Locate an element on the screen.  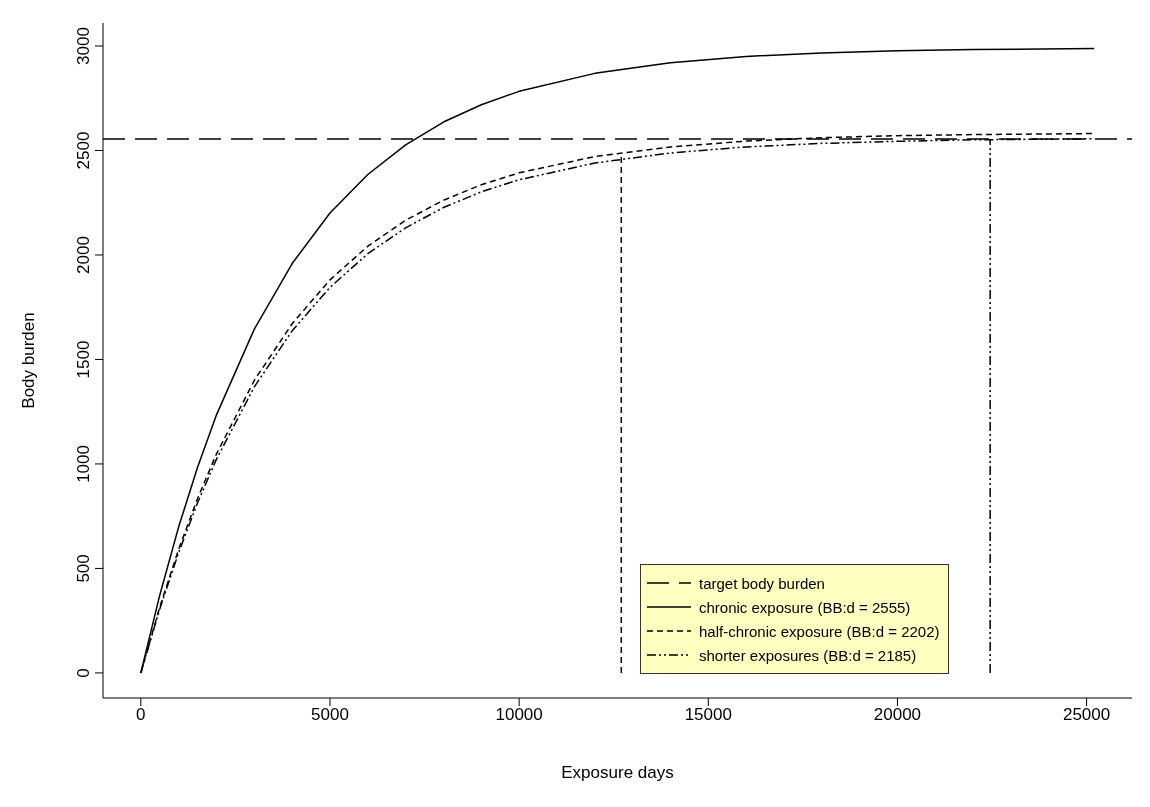
x-tick-label: 5000 is located at coordinates (330, 715).